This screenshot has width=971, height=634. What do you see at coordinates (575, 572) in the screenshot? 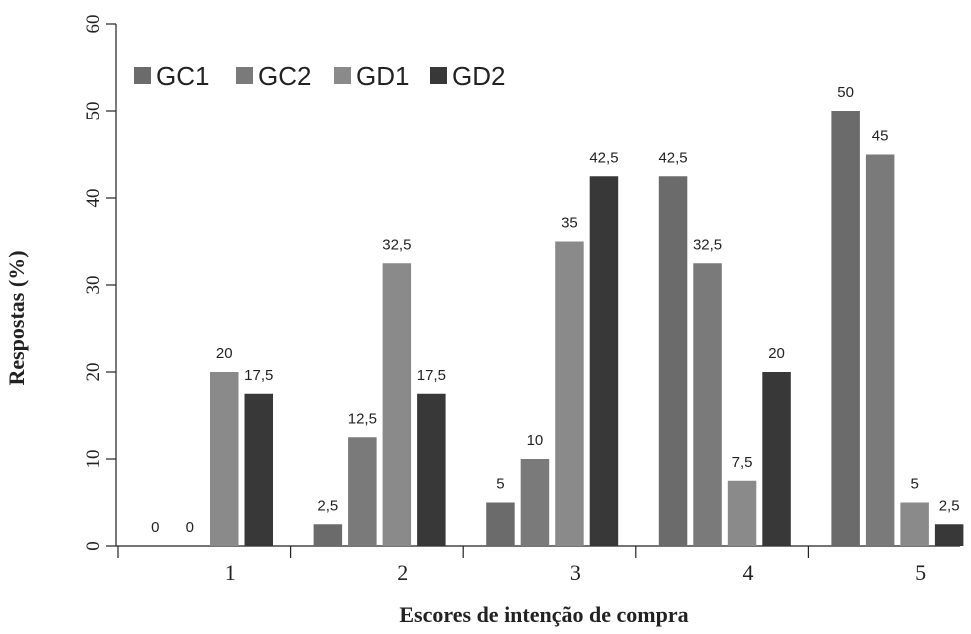
I see `x-tick-label: 3` at bounding box center [575, 572].